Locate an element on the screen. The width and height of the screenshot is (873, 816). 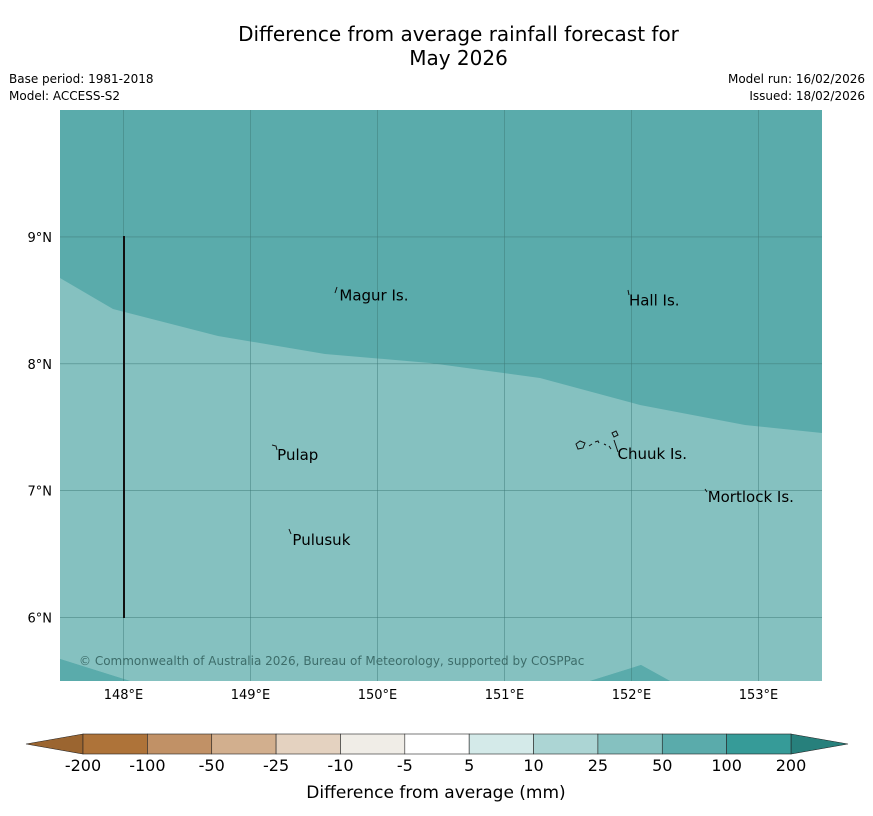
lat-tick-label-1: 8°N is located at coordinates (40, 365).